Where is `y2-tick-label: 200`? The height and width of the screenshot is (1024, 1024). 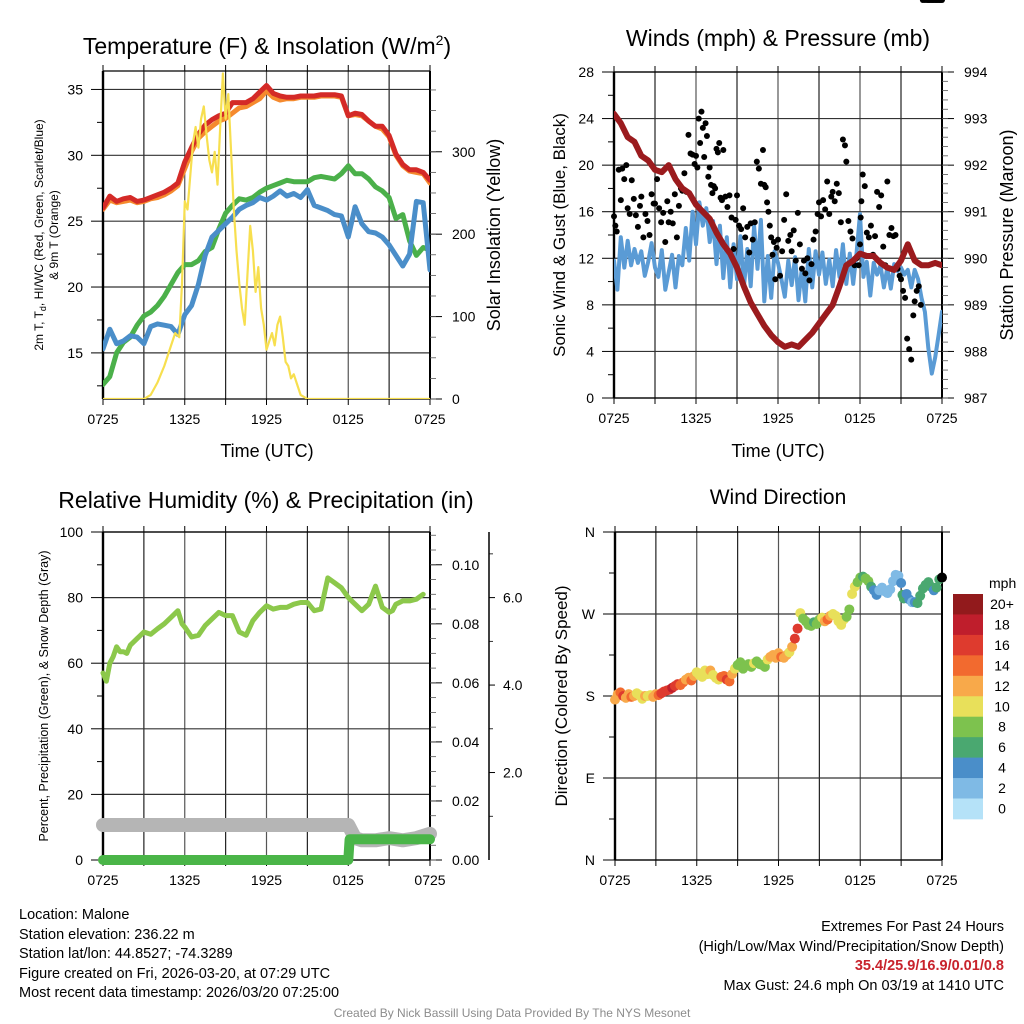 y2-tick-label: 200 is located at coordinates (464, 234).